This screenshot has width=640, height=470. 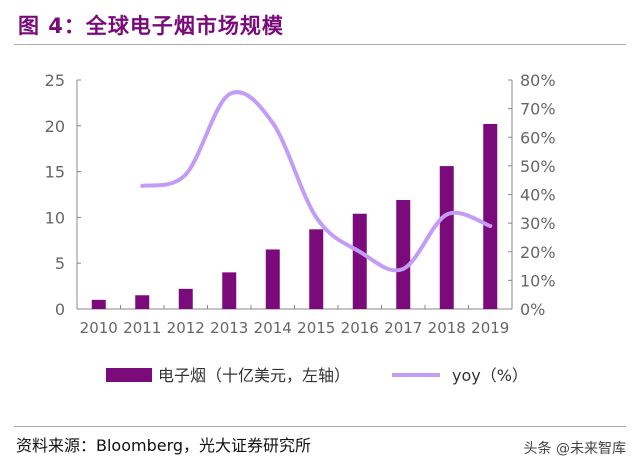 I want to click on bar-2018, so click(x=446, y=237).